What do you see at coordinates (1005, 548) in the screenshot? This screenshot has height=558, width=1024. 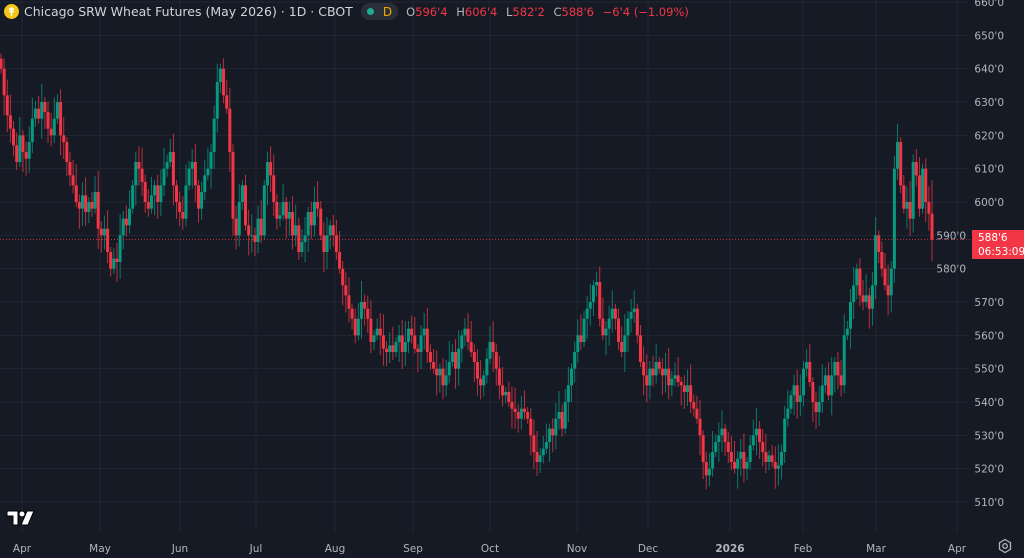 I see `gear-icon` at bounding box center [1005, 548].